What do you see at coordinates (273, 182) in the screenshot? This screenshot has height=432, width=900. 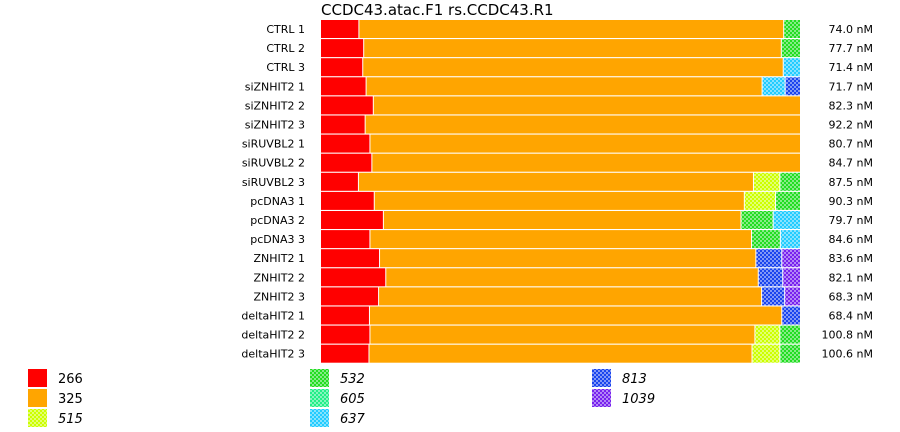 I see `row-label: siRUVBL2 3` at bounding box center [273, 182].